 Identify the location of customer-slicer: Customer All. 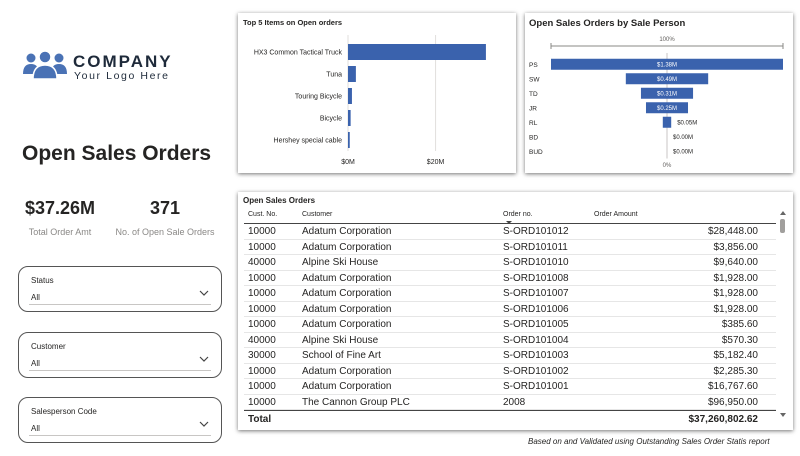
(120, 355).